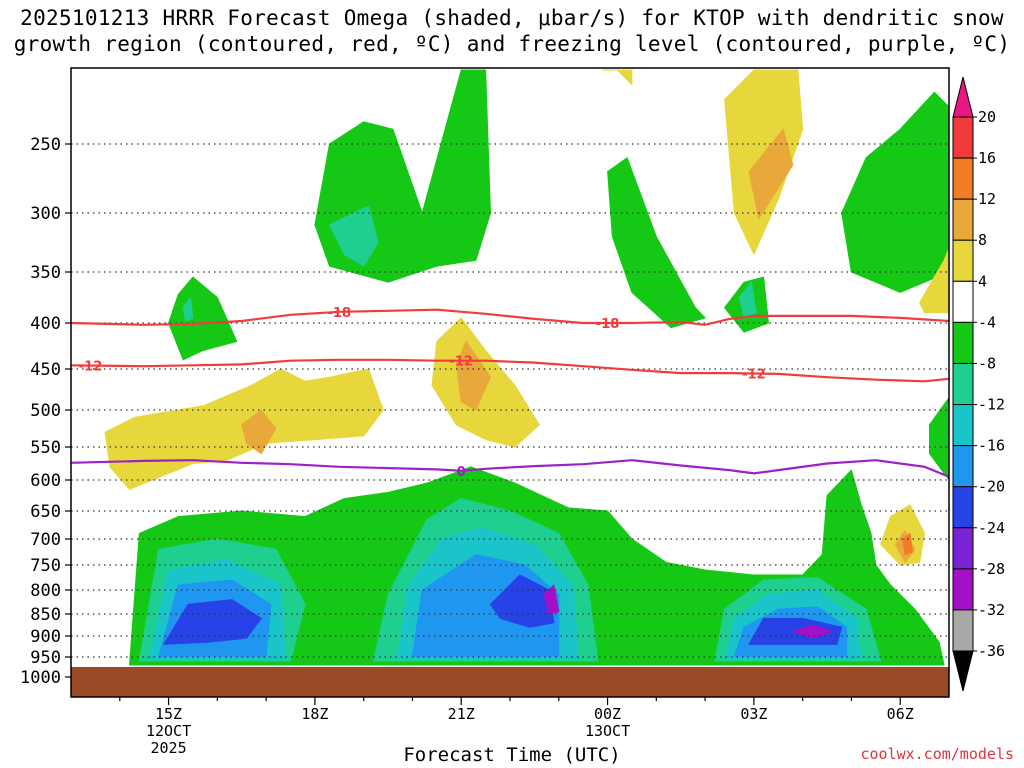 This screenshot has width=1024, height=768. I want to click on y-tick-label-300: 300, so click(45, 214).